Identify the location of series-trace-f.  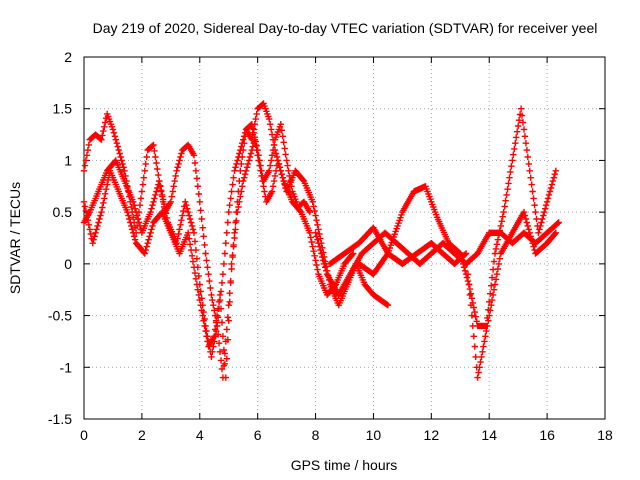
(457, 294).